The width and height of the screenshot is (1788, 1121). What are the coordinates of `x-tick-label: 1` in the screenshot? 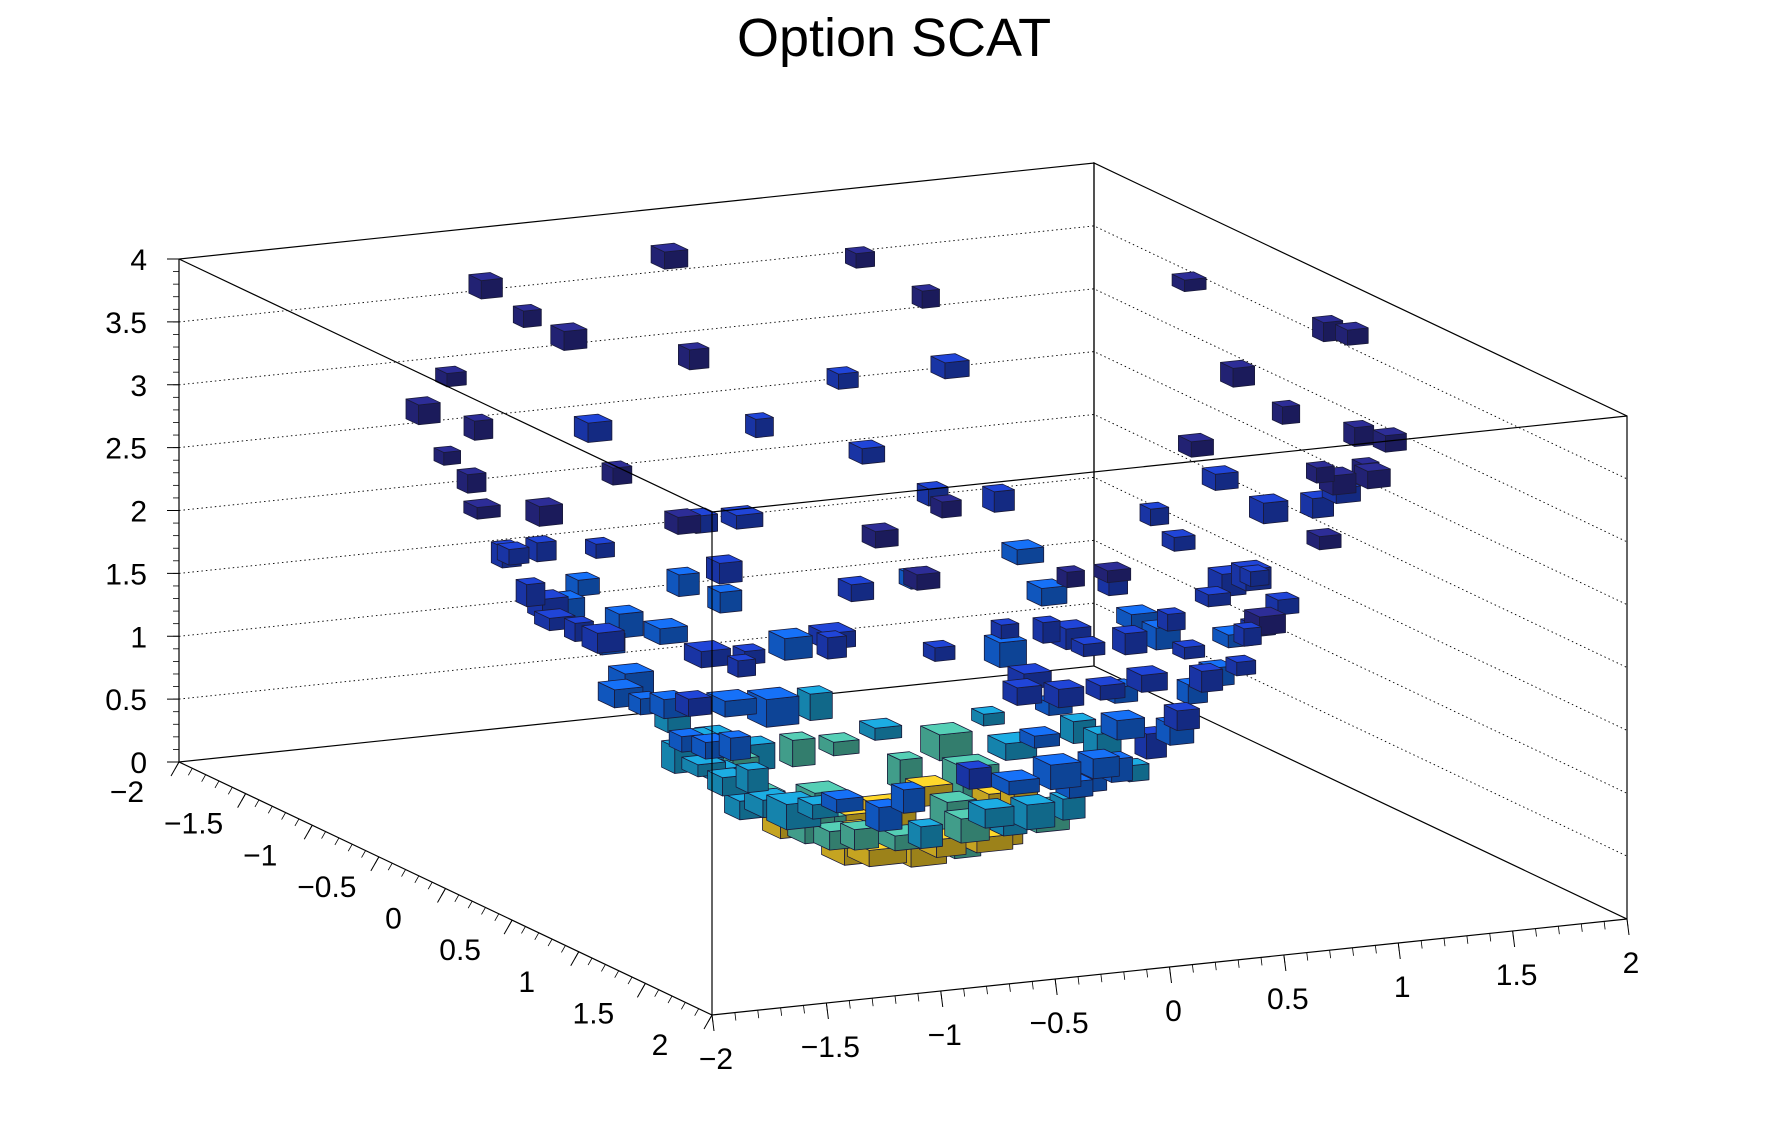 It's located at (526, 982).